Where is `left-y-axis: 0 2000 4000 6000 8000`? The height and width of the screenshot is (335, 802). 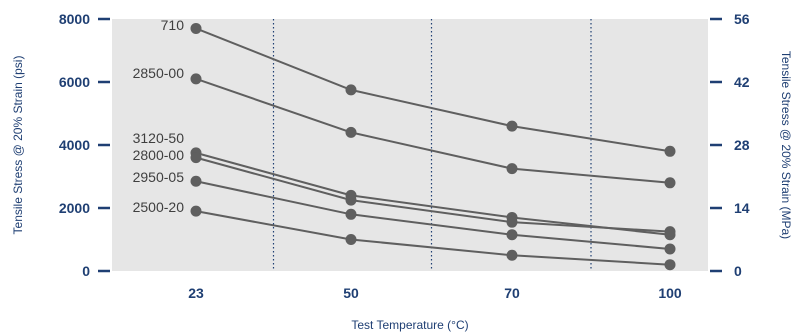 left-y-axis: 0 2000 4000 6000 8000 is located at coordinates (84, 145).